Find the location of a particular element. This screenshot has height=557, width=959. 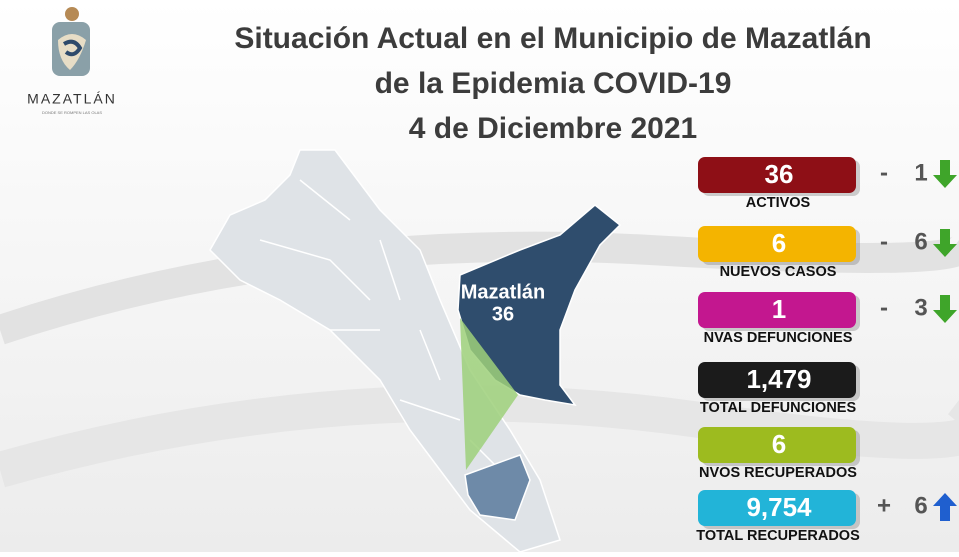

municipal-borders is located at coordinates (380, 325).